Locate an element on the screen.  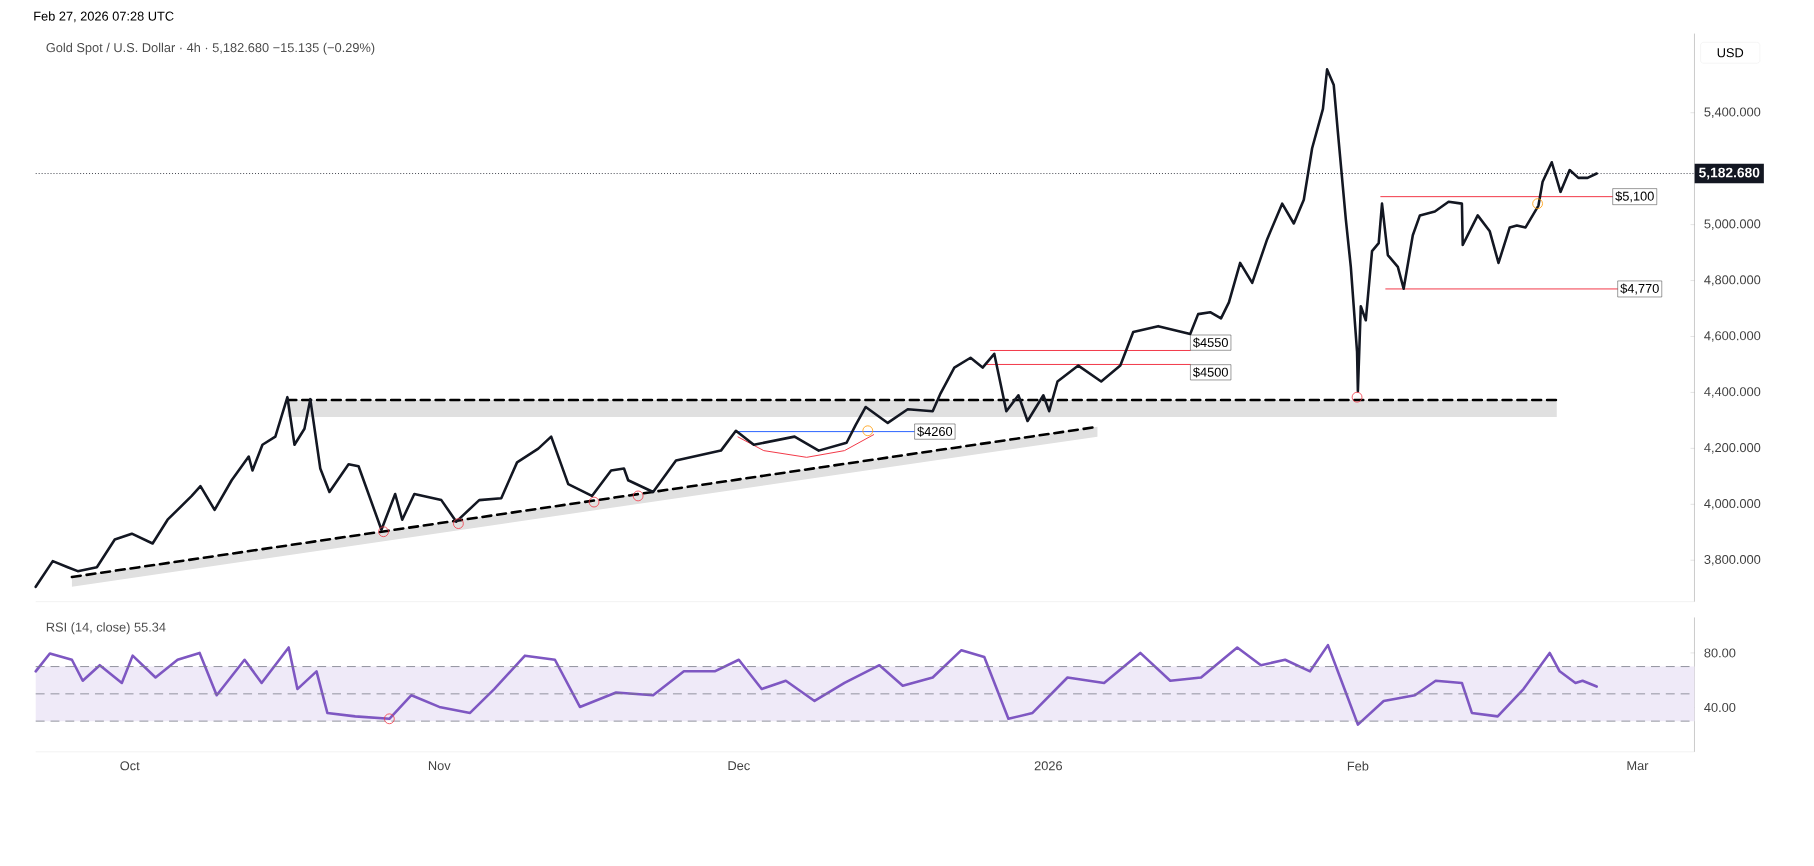
y-tick-label: 5,000.000 is located at coordinates (1732, 224).